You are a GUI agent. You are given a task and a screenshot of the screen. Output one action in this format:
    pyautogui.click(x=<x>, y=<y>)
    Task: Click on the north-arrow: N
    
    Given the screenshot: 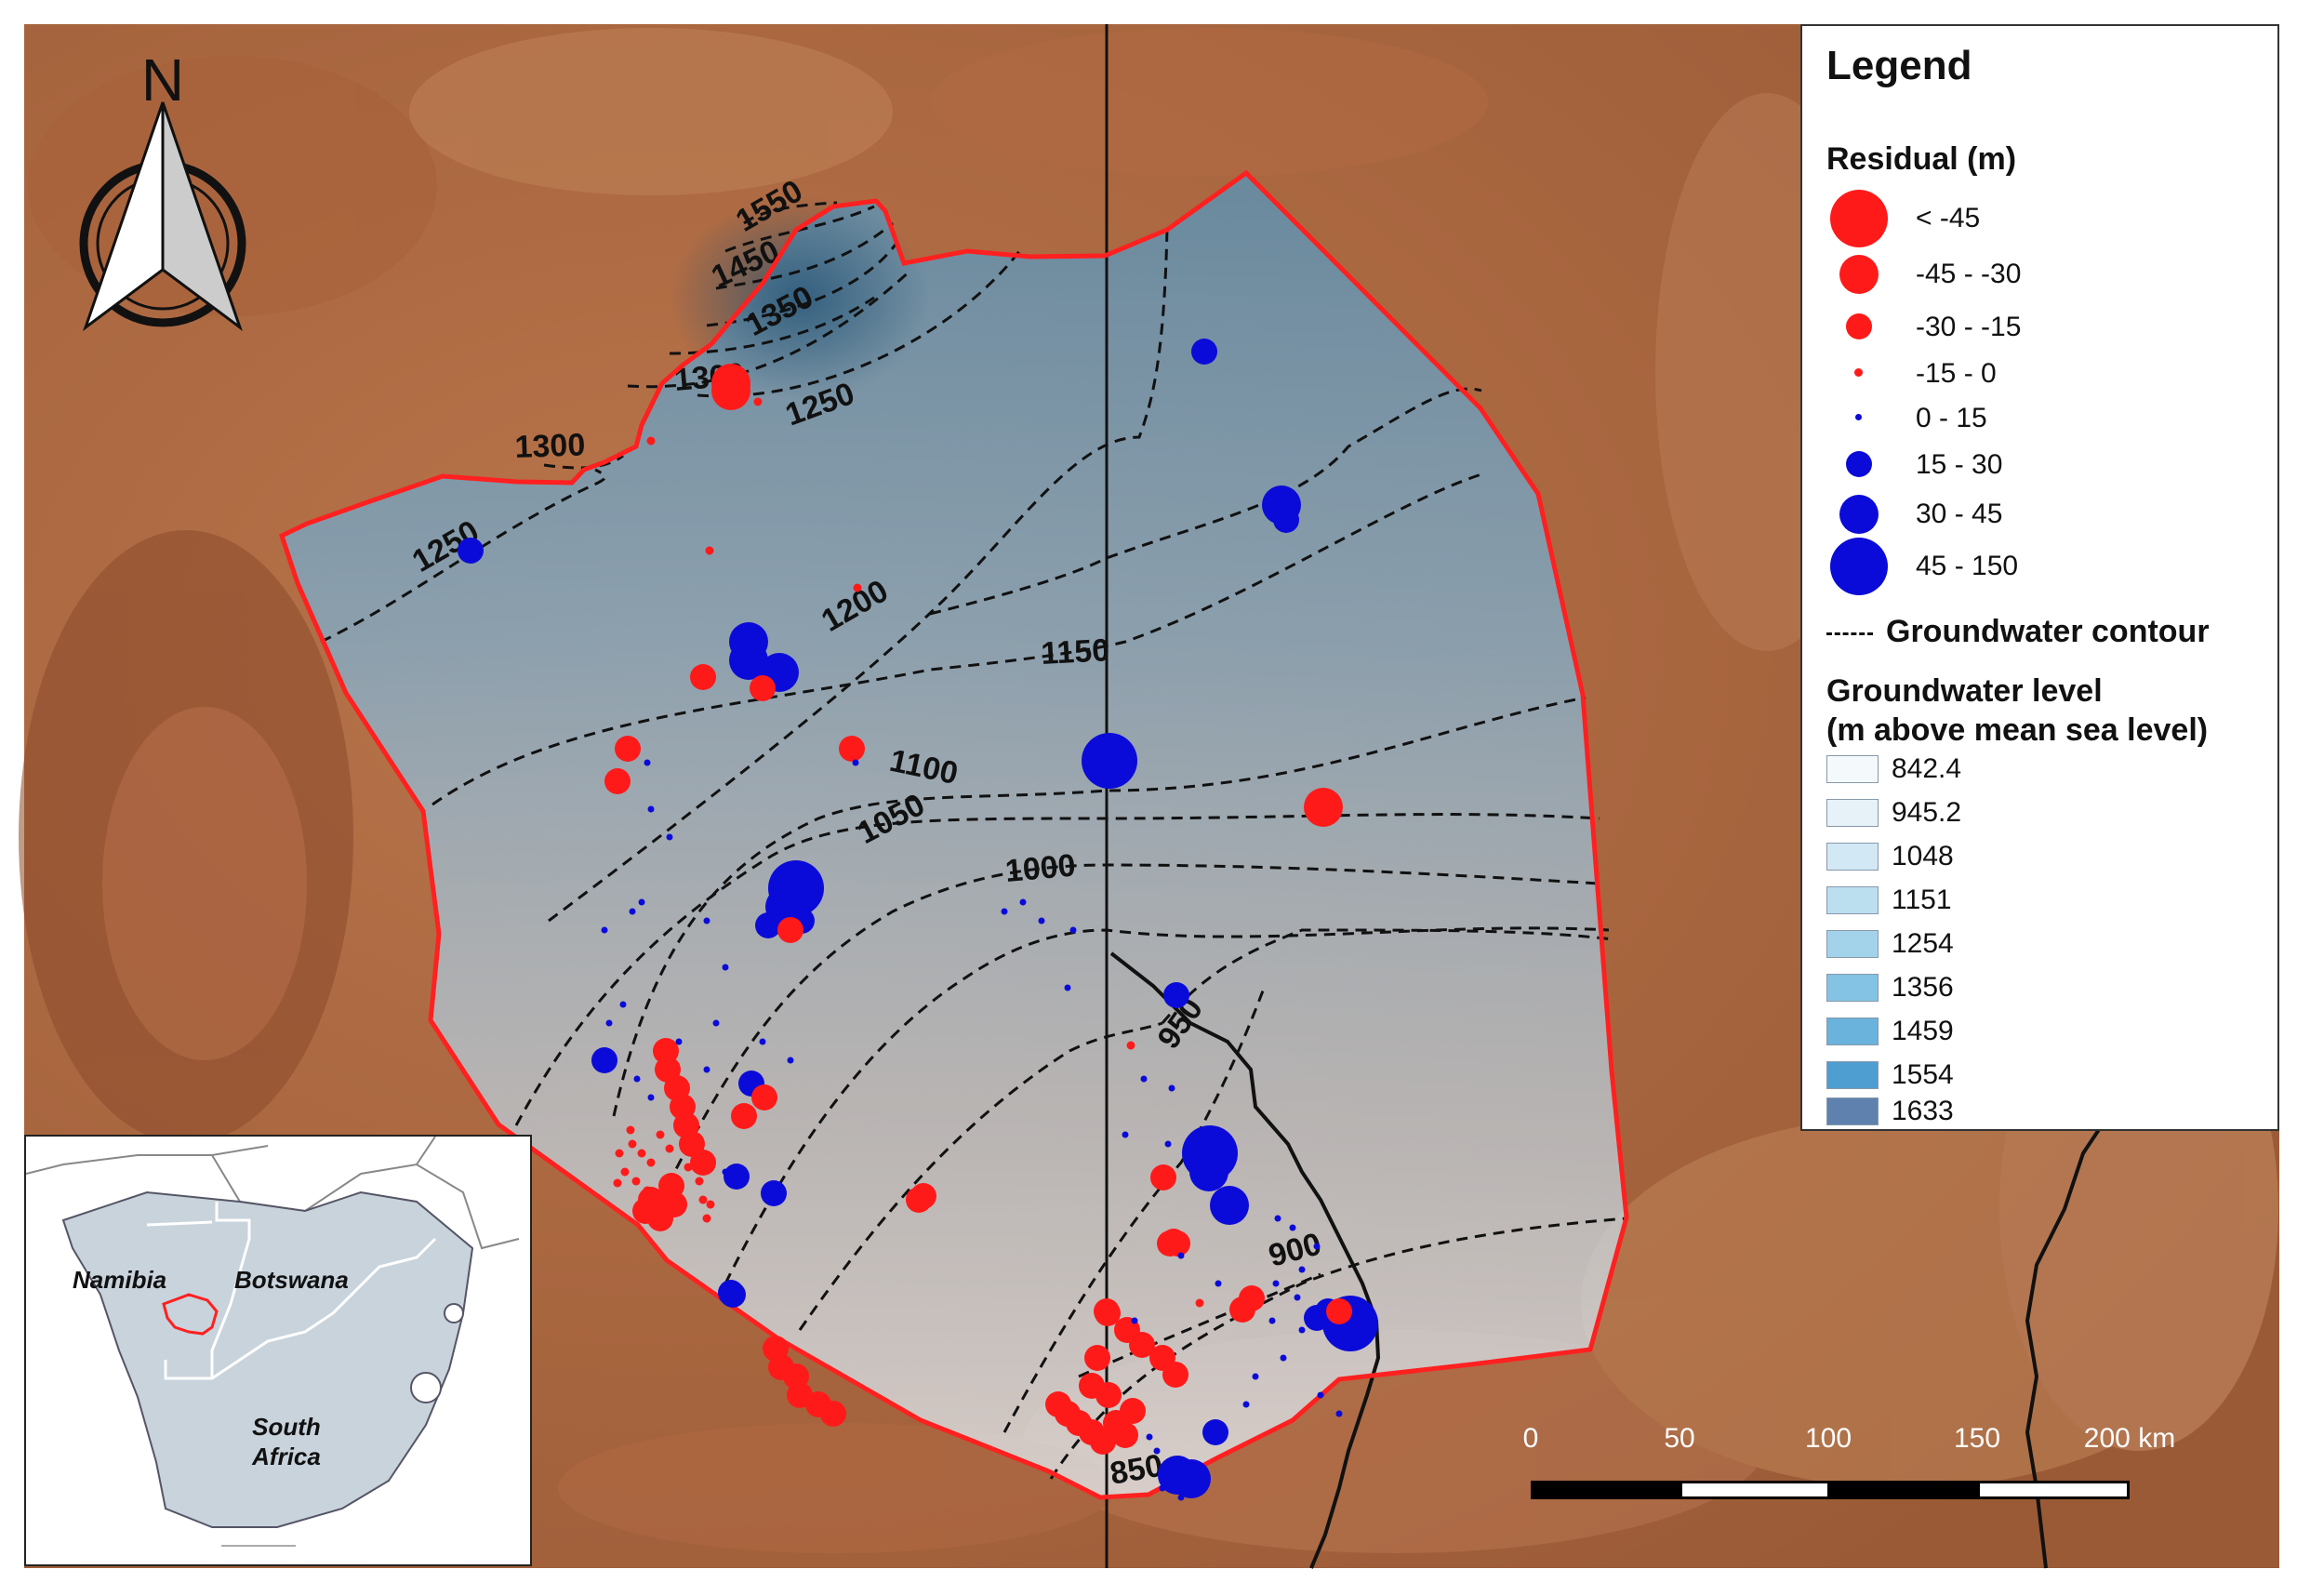 What is the action you would take?
    pyautogui.click(x=162, y=190)
    